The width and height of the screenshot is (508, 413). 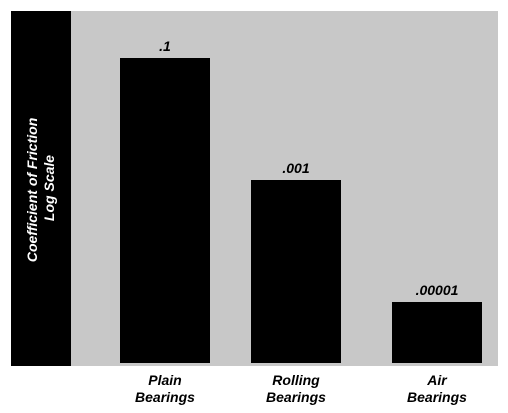 I want to click on data-label-2: .00001, so click(x=437, y=290).